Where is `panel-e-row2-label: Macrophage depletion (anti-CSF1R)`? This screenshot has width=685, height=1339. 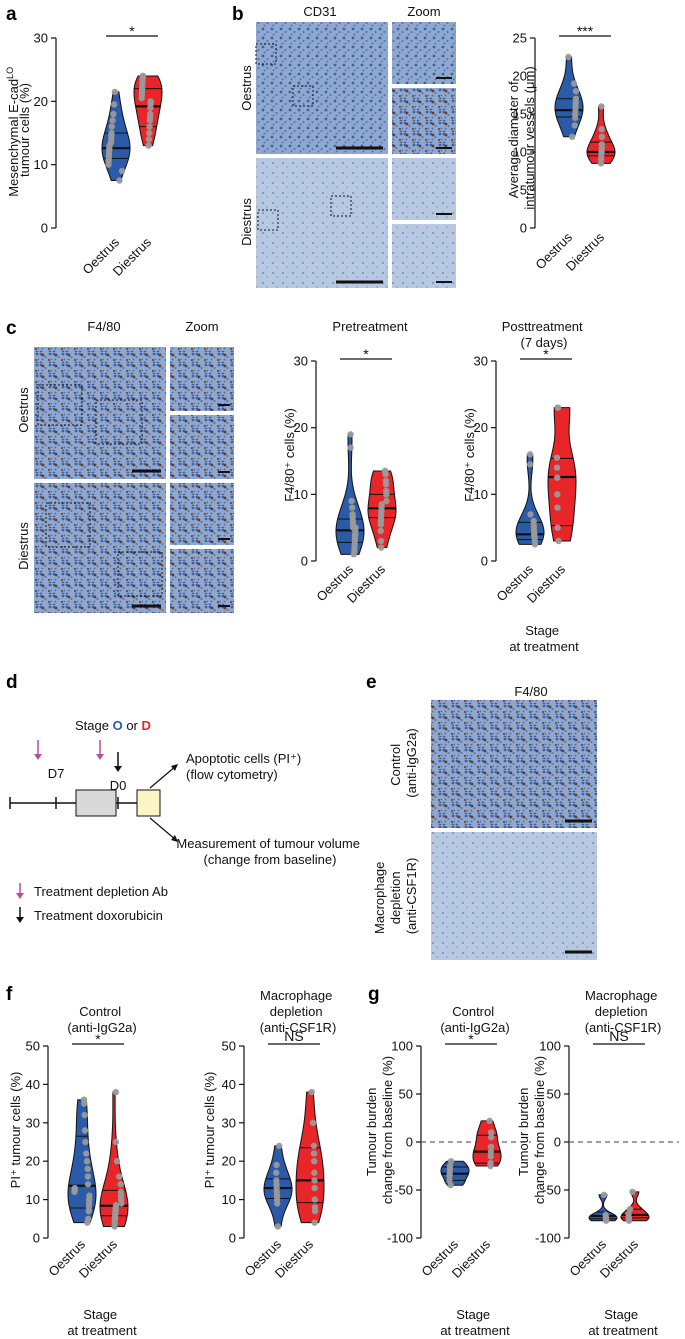 panel-e-row2-label: Macrophage depletion (anti-CSF1R) is located at coordinates (395, 896).